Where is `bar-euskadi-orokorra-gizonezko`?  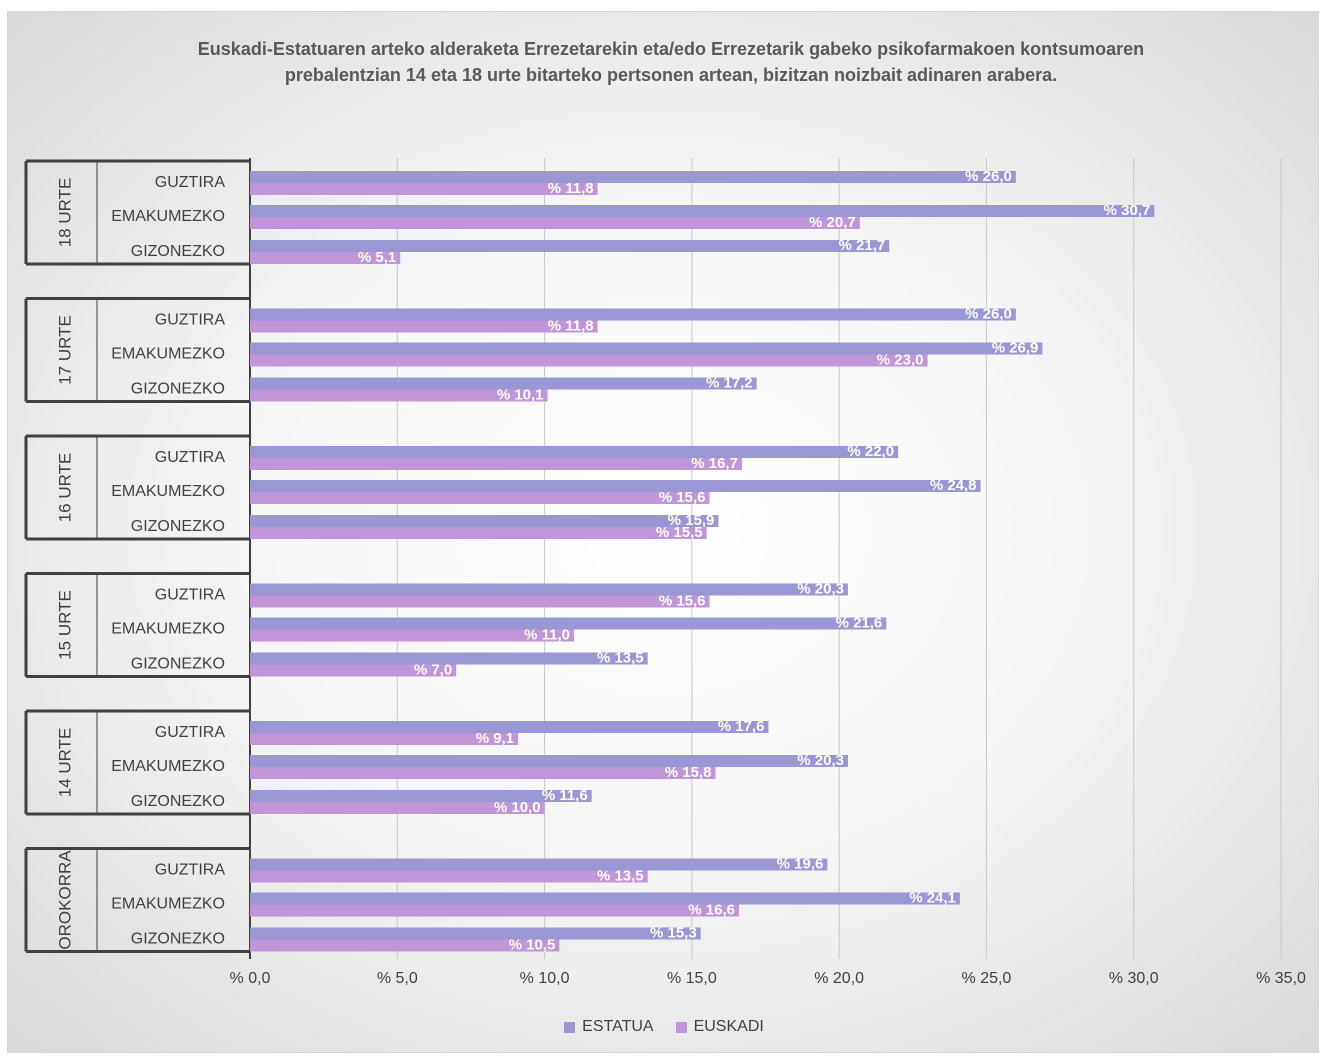 bar-euskadi-orokorra-gizonezko is located at coordinates (405, 945).